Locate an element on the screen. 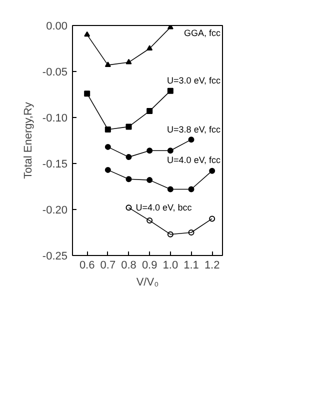 The height and width of the screenshot is (415, 321). y-tick-label: -0.15 is located at coordinates (55, 164).